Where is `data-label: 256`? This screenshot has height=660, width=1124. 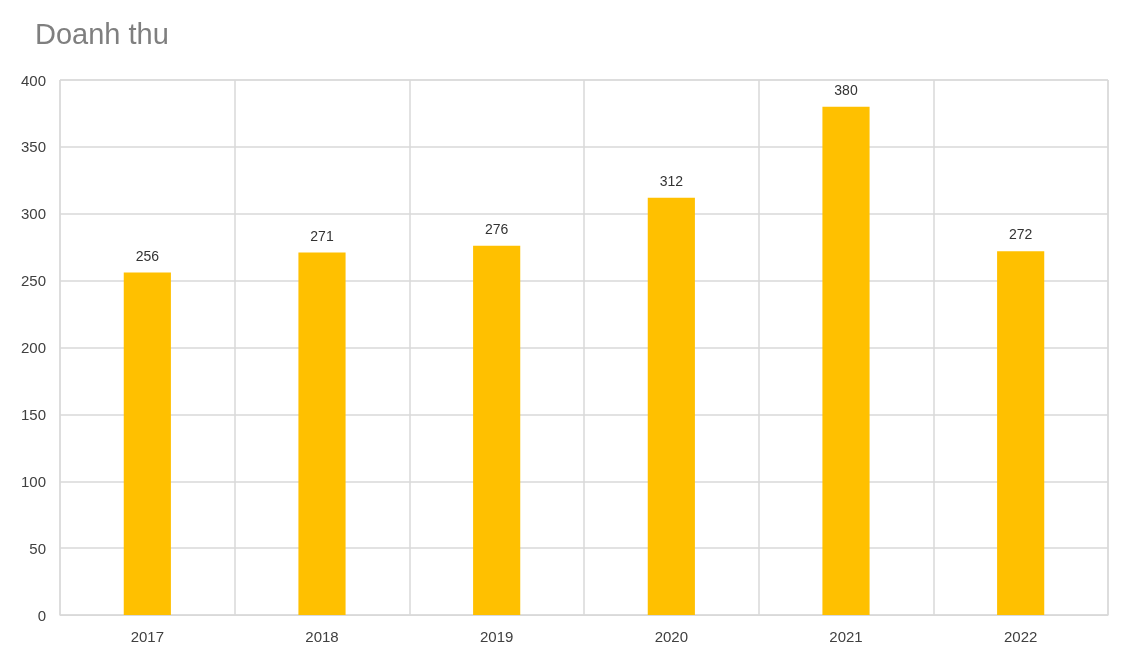
data-label: 256 is located at coordinates (147, 255).